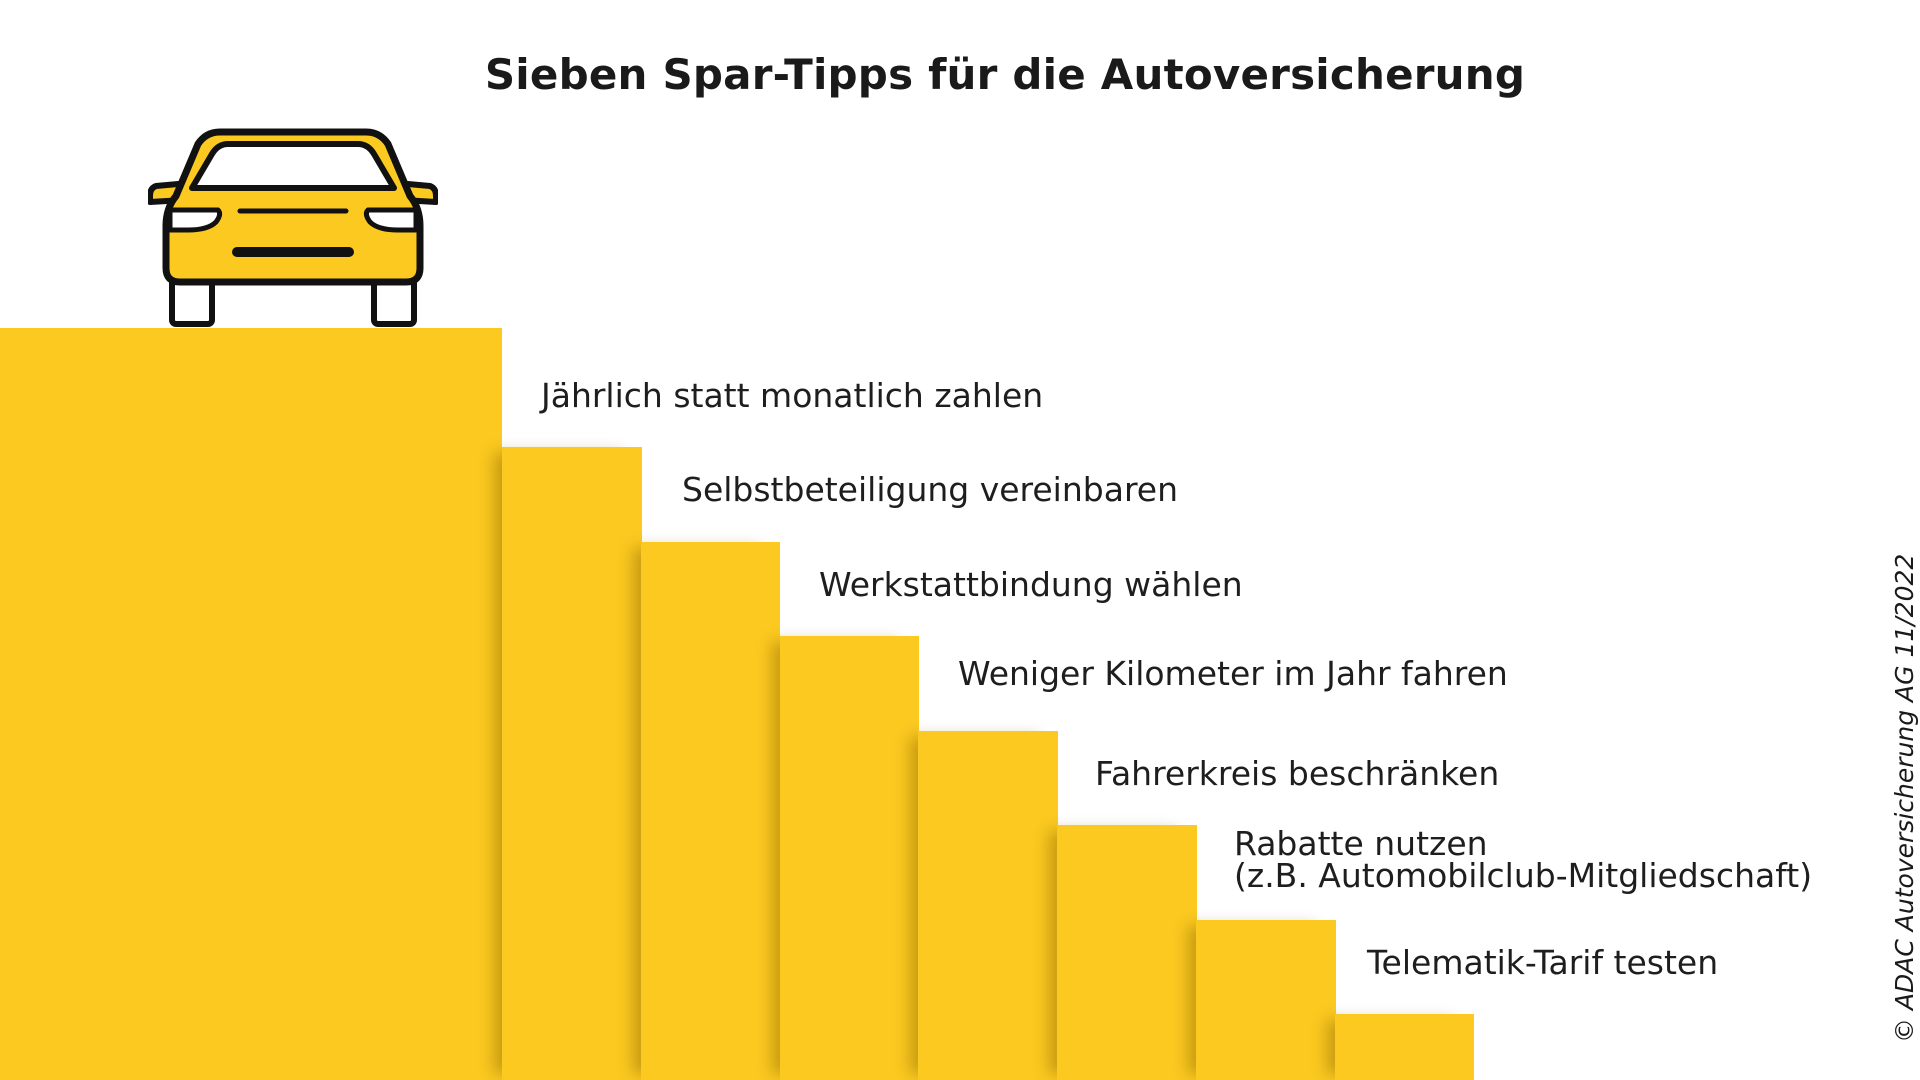 Image resolution: width=1920 pixels, height=1080 pixels. I want to click on tip-label-7: Telematik-Tarif testen, so click(1543, 962).